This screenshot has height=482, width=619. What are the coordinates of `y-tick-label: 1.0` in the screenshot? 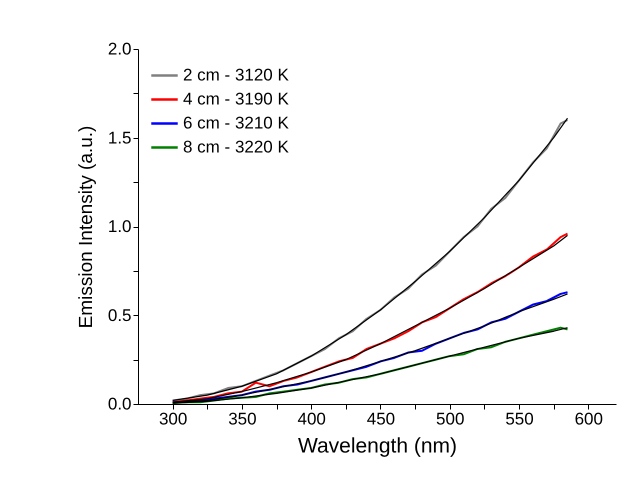 It's located at (120, 226).